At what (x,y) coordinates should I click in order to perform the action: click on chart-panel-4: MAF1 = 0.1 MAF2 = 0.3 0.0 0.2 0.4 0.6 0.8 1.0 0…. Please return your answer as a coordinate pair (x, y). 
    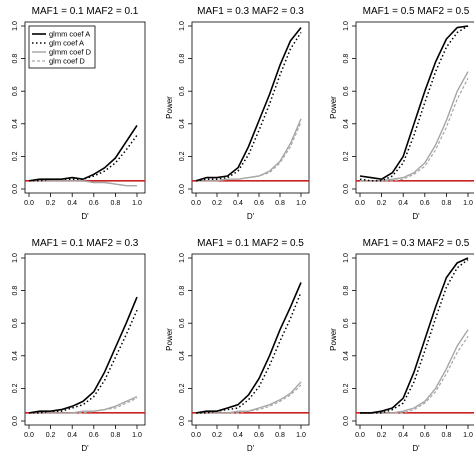
    Looking at the image, I should click on (79, 345).